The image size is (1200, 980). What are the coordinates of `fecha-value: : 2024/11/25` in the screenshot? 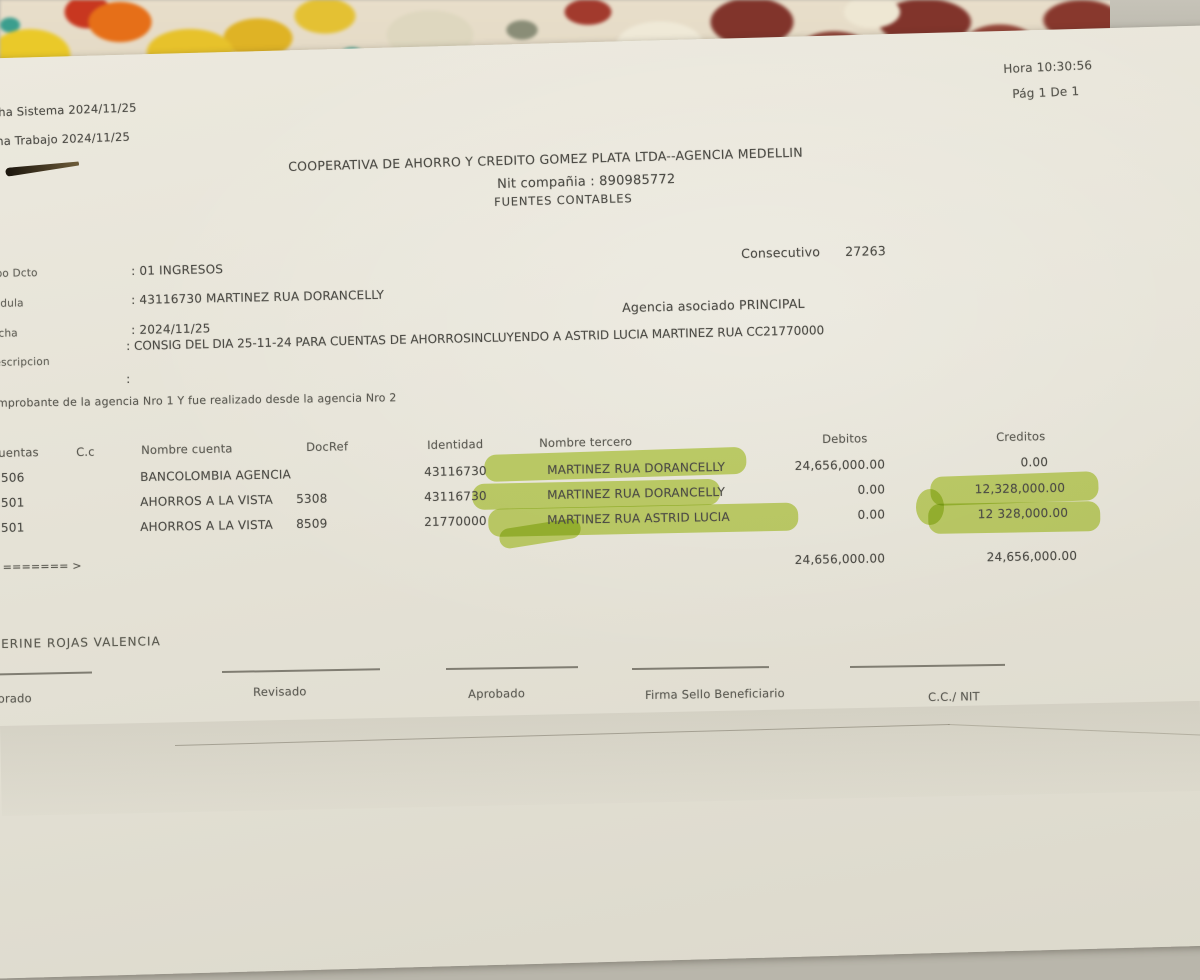 It's located at (171, 329).